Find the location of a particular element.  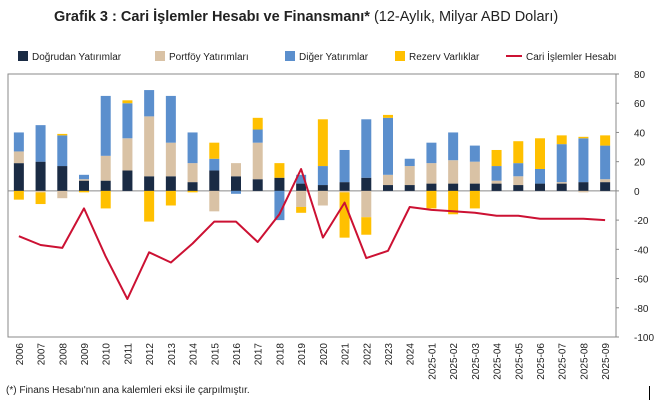

x-tick-label: 2010 is located at coordinates (107, 354).